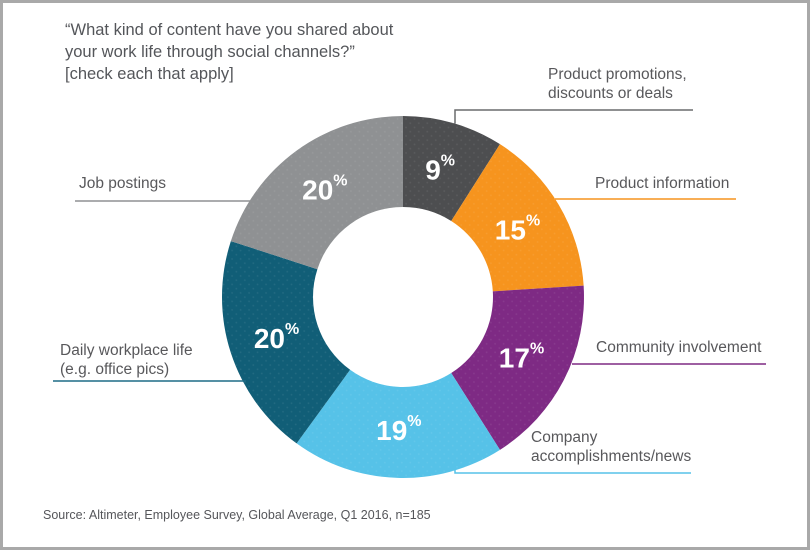 This screenshot has width=810, height=550. What do you see at coordinates (662, 183) in the screenshot?
I see `callout-product-information: Product information` at bounding box center [662, 183].